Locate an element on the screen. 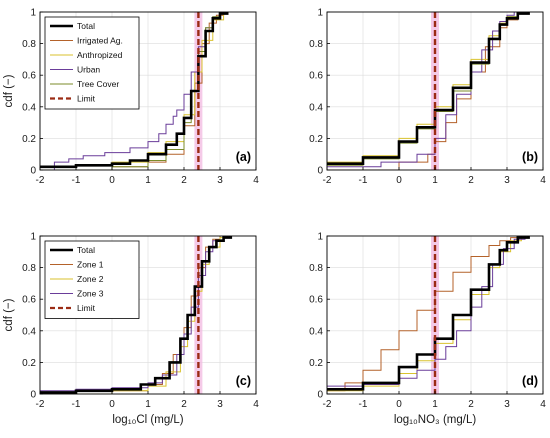  legend-label-urban: Urban is located at coordinates (88, 70).